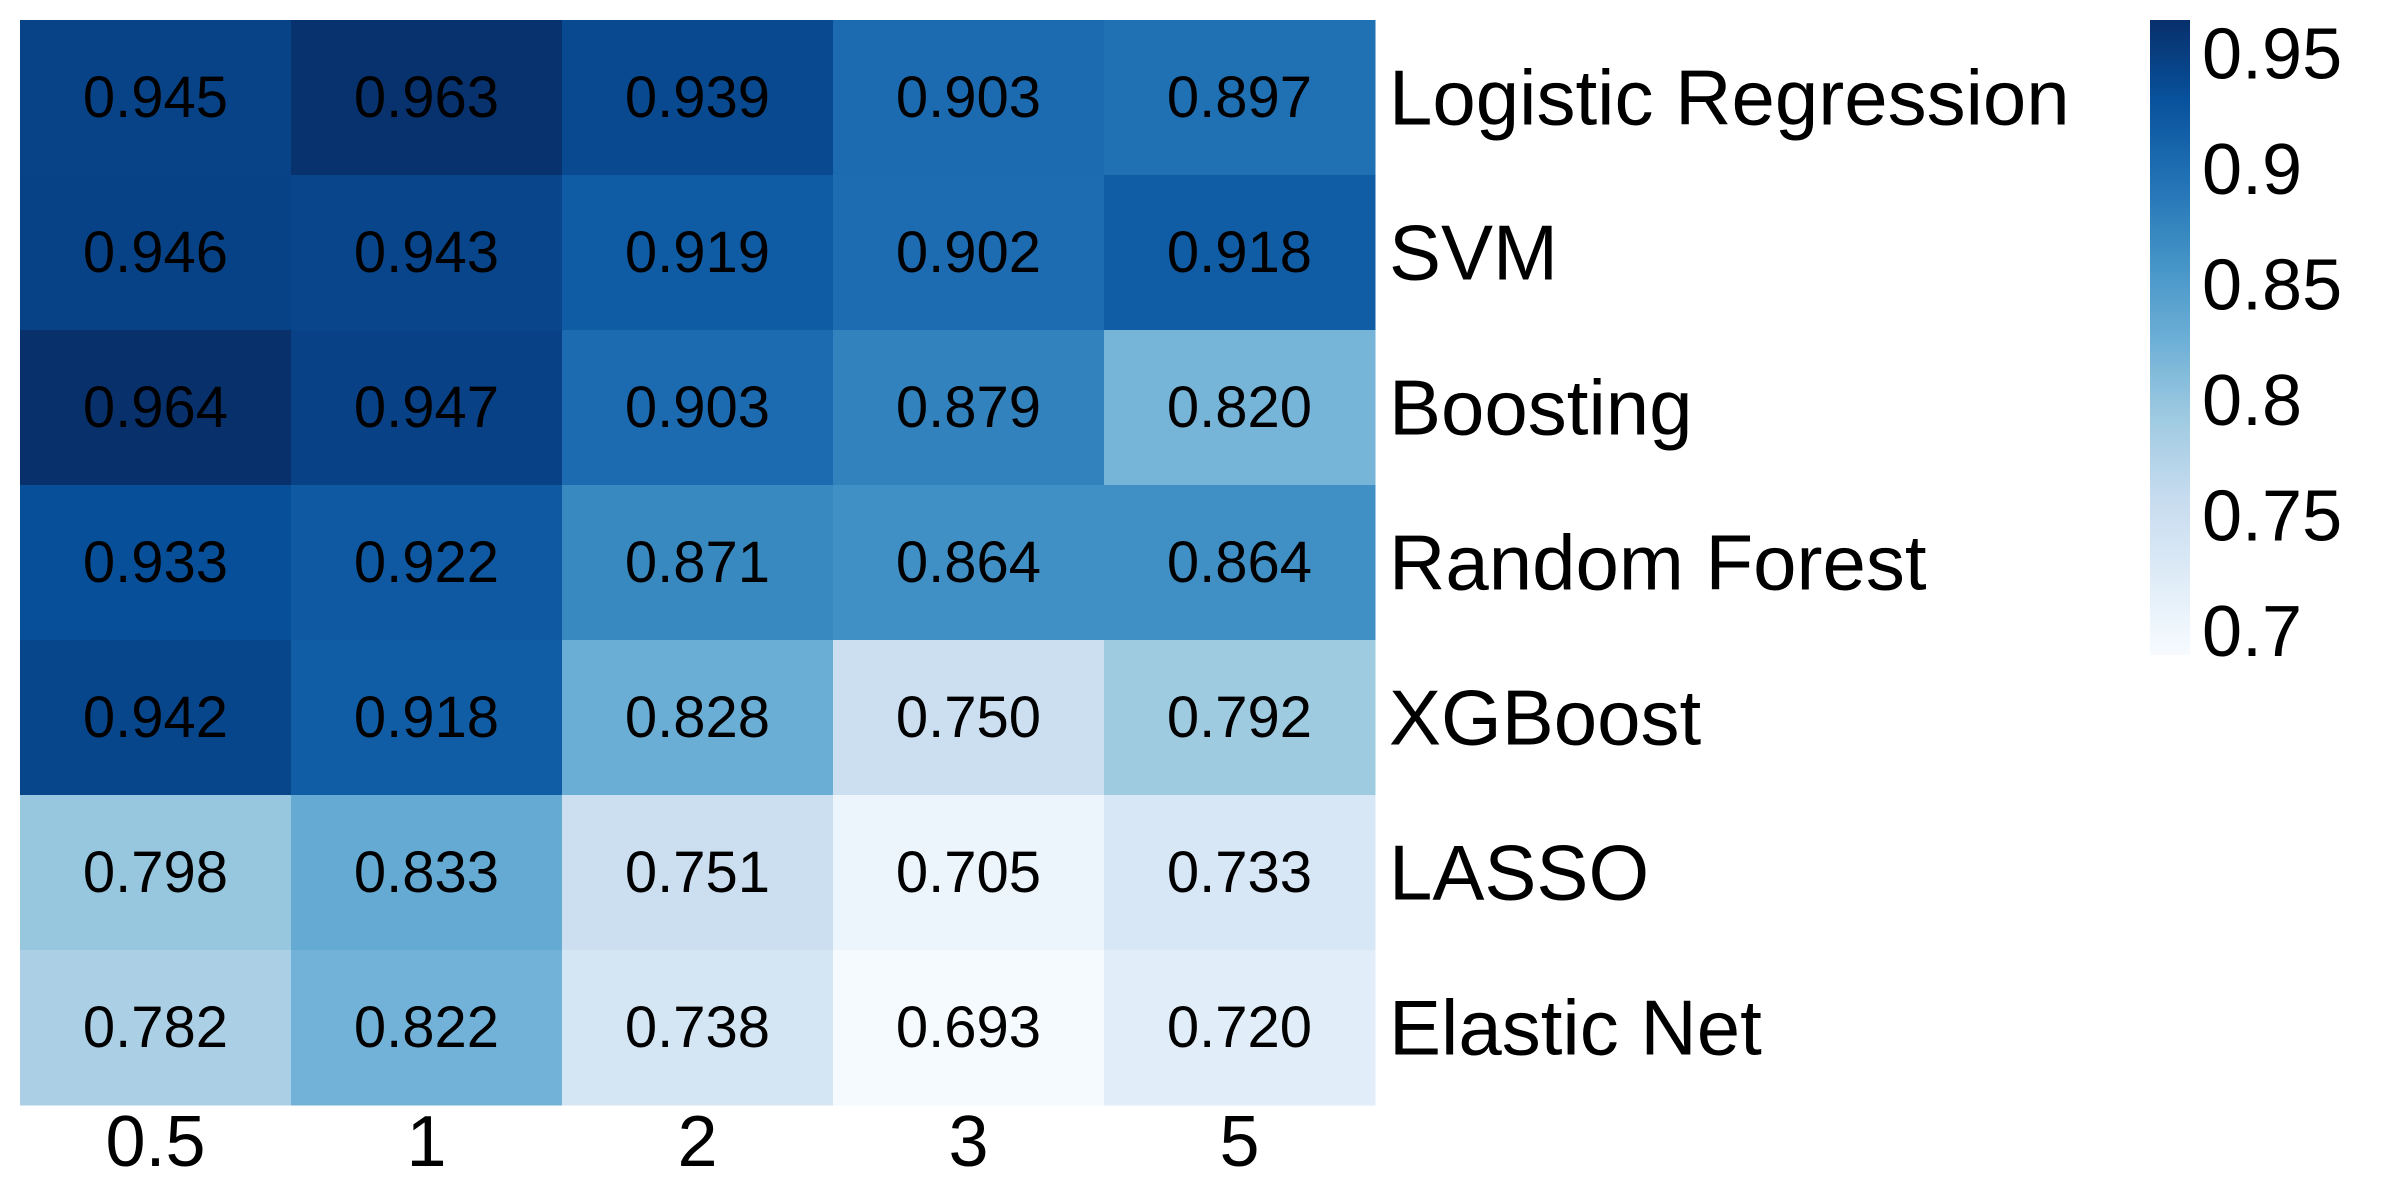  Describe the element at coordinates (697, 1142) in the screenshot. I see `column-label: 2` at that location.